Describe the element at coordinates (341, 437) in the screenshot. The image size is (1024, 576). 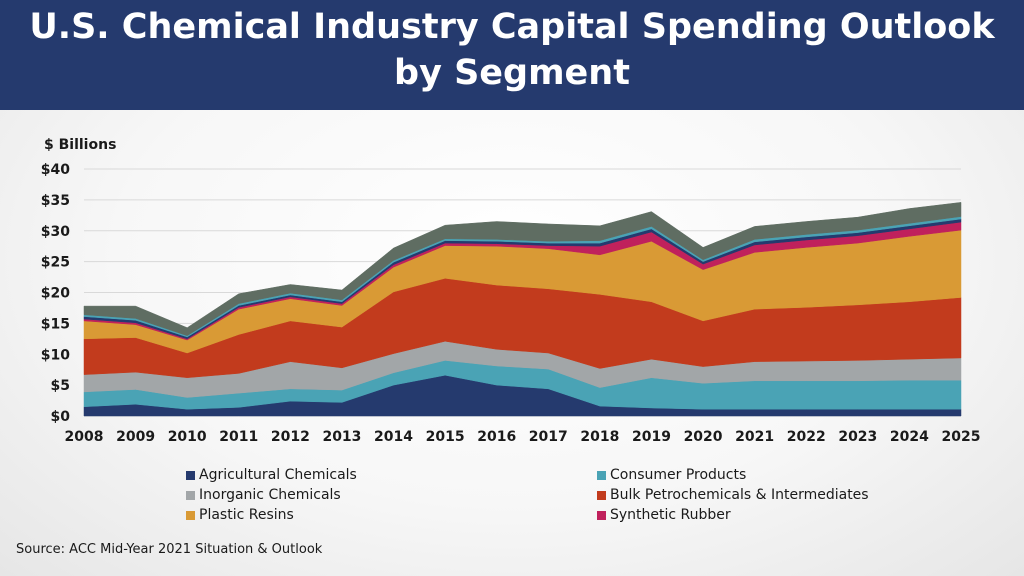
I see `x-tick-label: 2013` at that location.